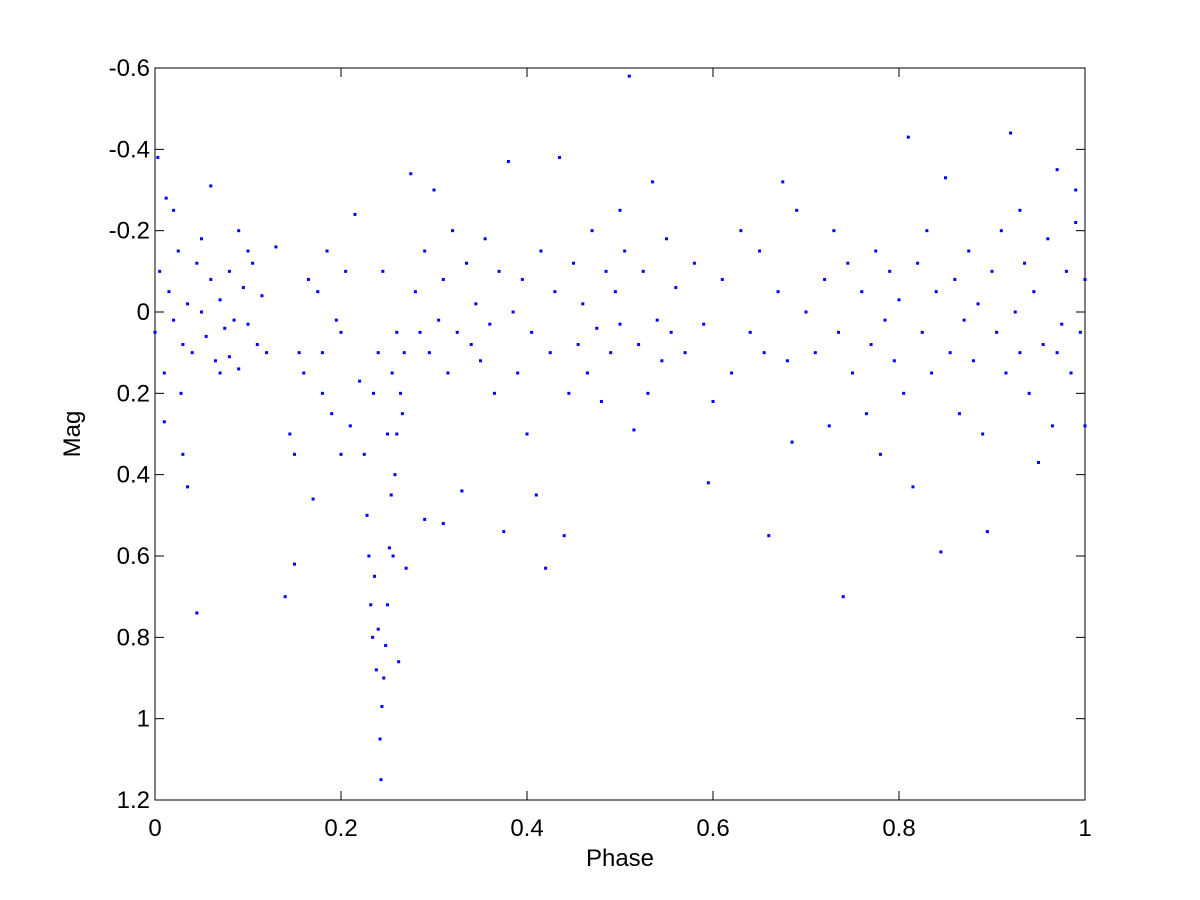  Describe the element at coordinates (526, 828) in the screenshot. I see `x-tick-label: 0.4` at that location.